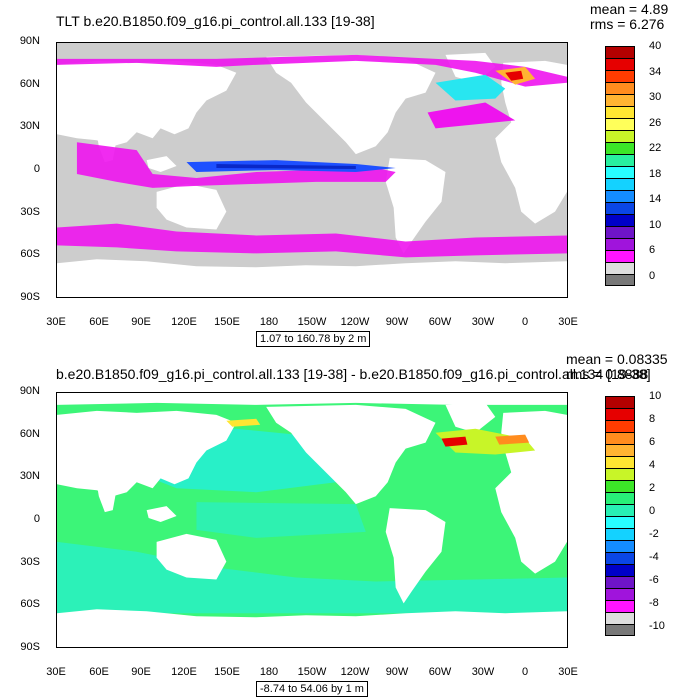  I want to click on bottom-lon-label: 90E, so click(141, 672).